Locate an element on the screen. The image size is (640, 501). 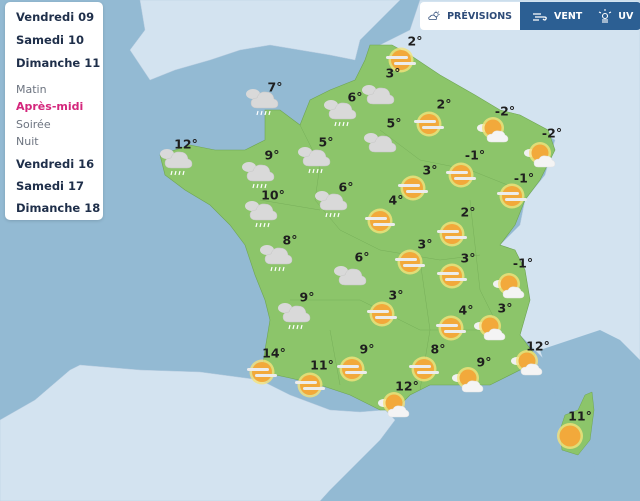
day-dimanche-18: Dimanche 18 is located at coordinates (58, 208).